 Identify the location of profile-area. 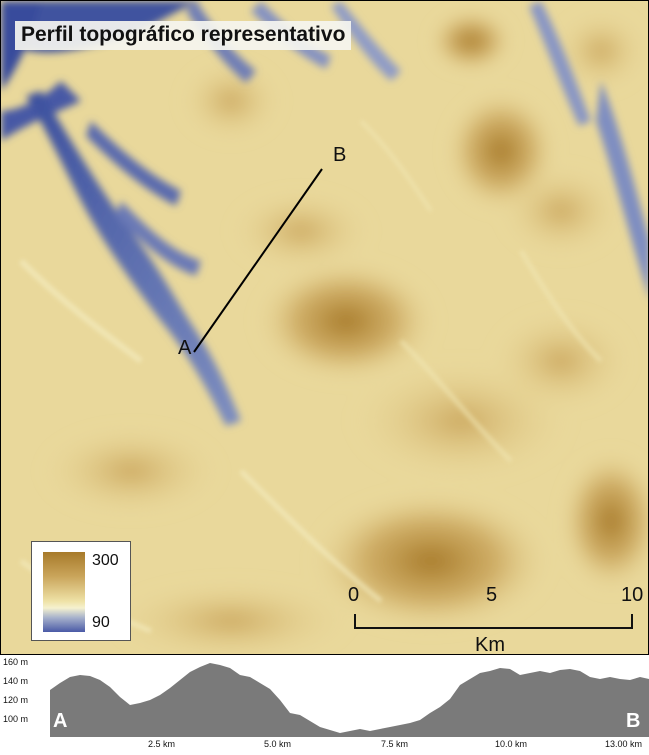
(349, 700).